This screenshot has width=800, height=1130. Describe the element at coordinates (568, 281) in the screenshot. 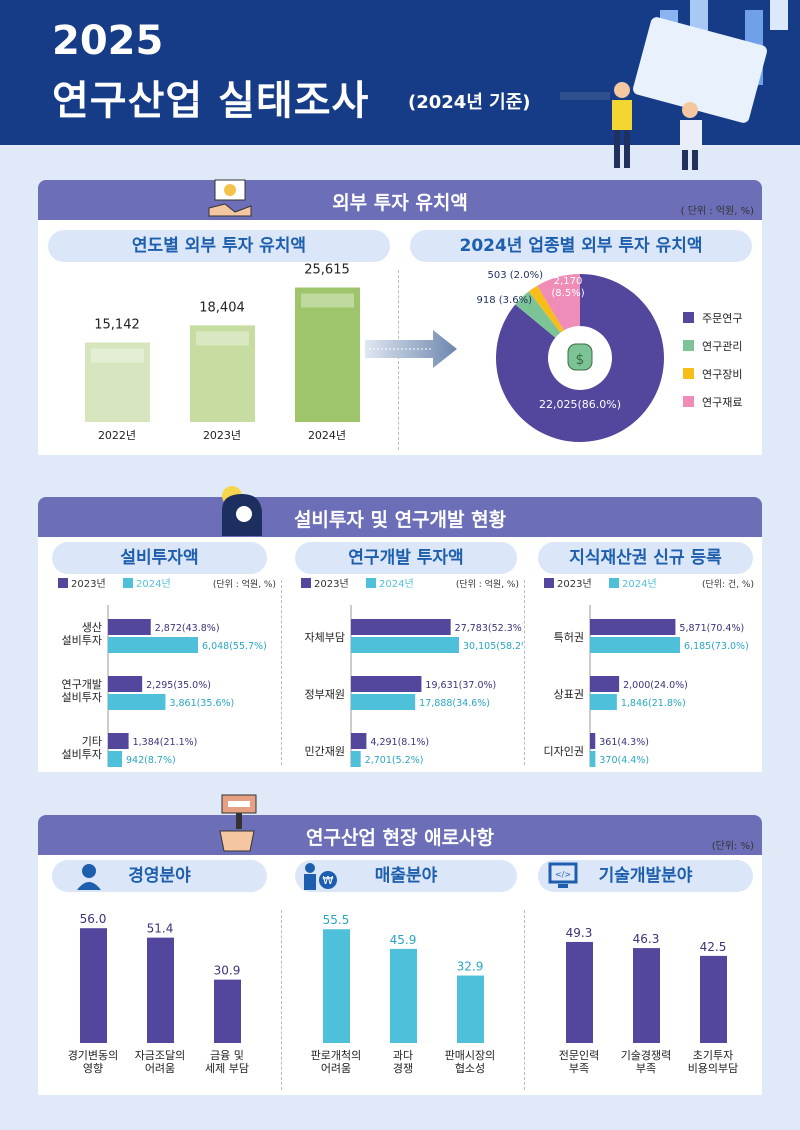

I see `slice-label: 2,170` at that location.